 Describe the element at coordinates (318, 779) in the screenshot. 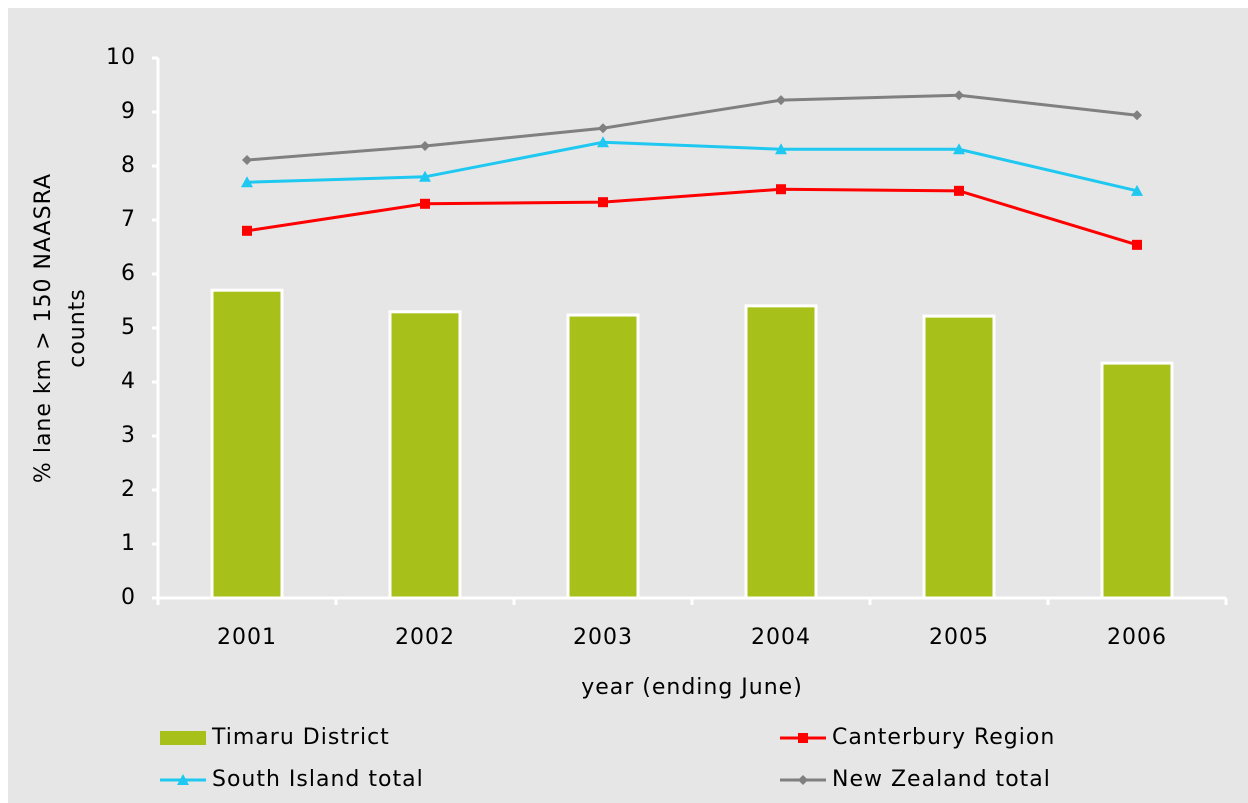

I see `legend-label: South Island total` at that location.